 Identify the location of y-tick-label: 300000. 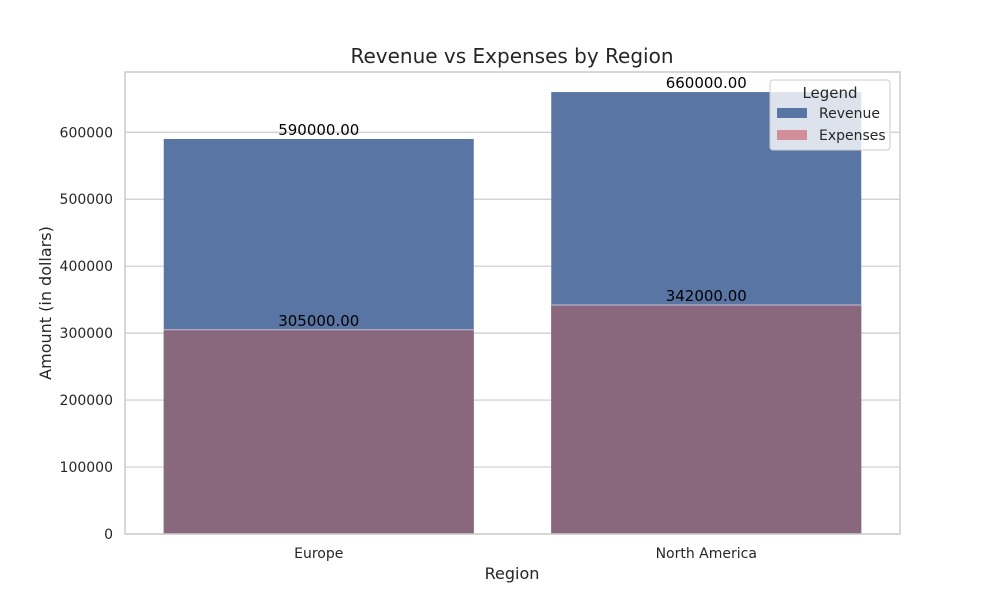
(86, 334).